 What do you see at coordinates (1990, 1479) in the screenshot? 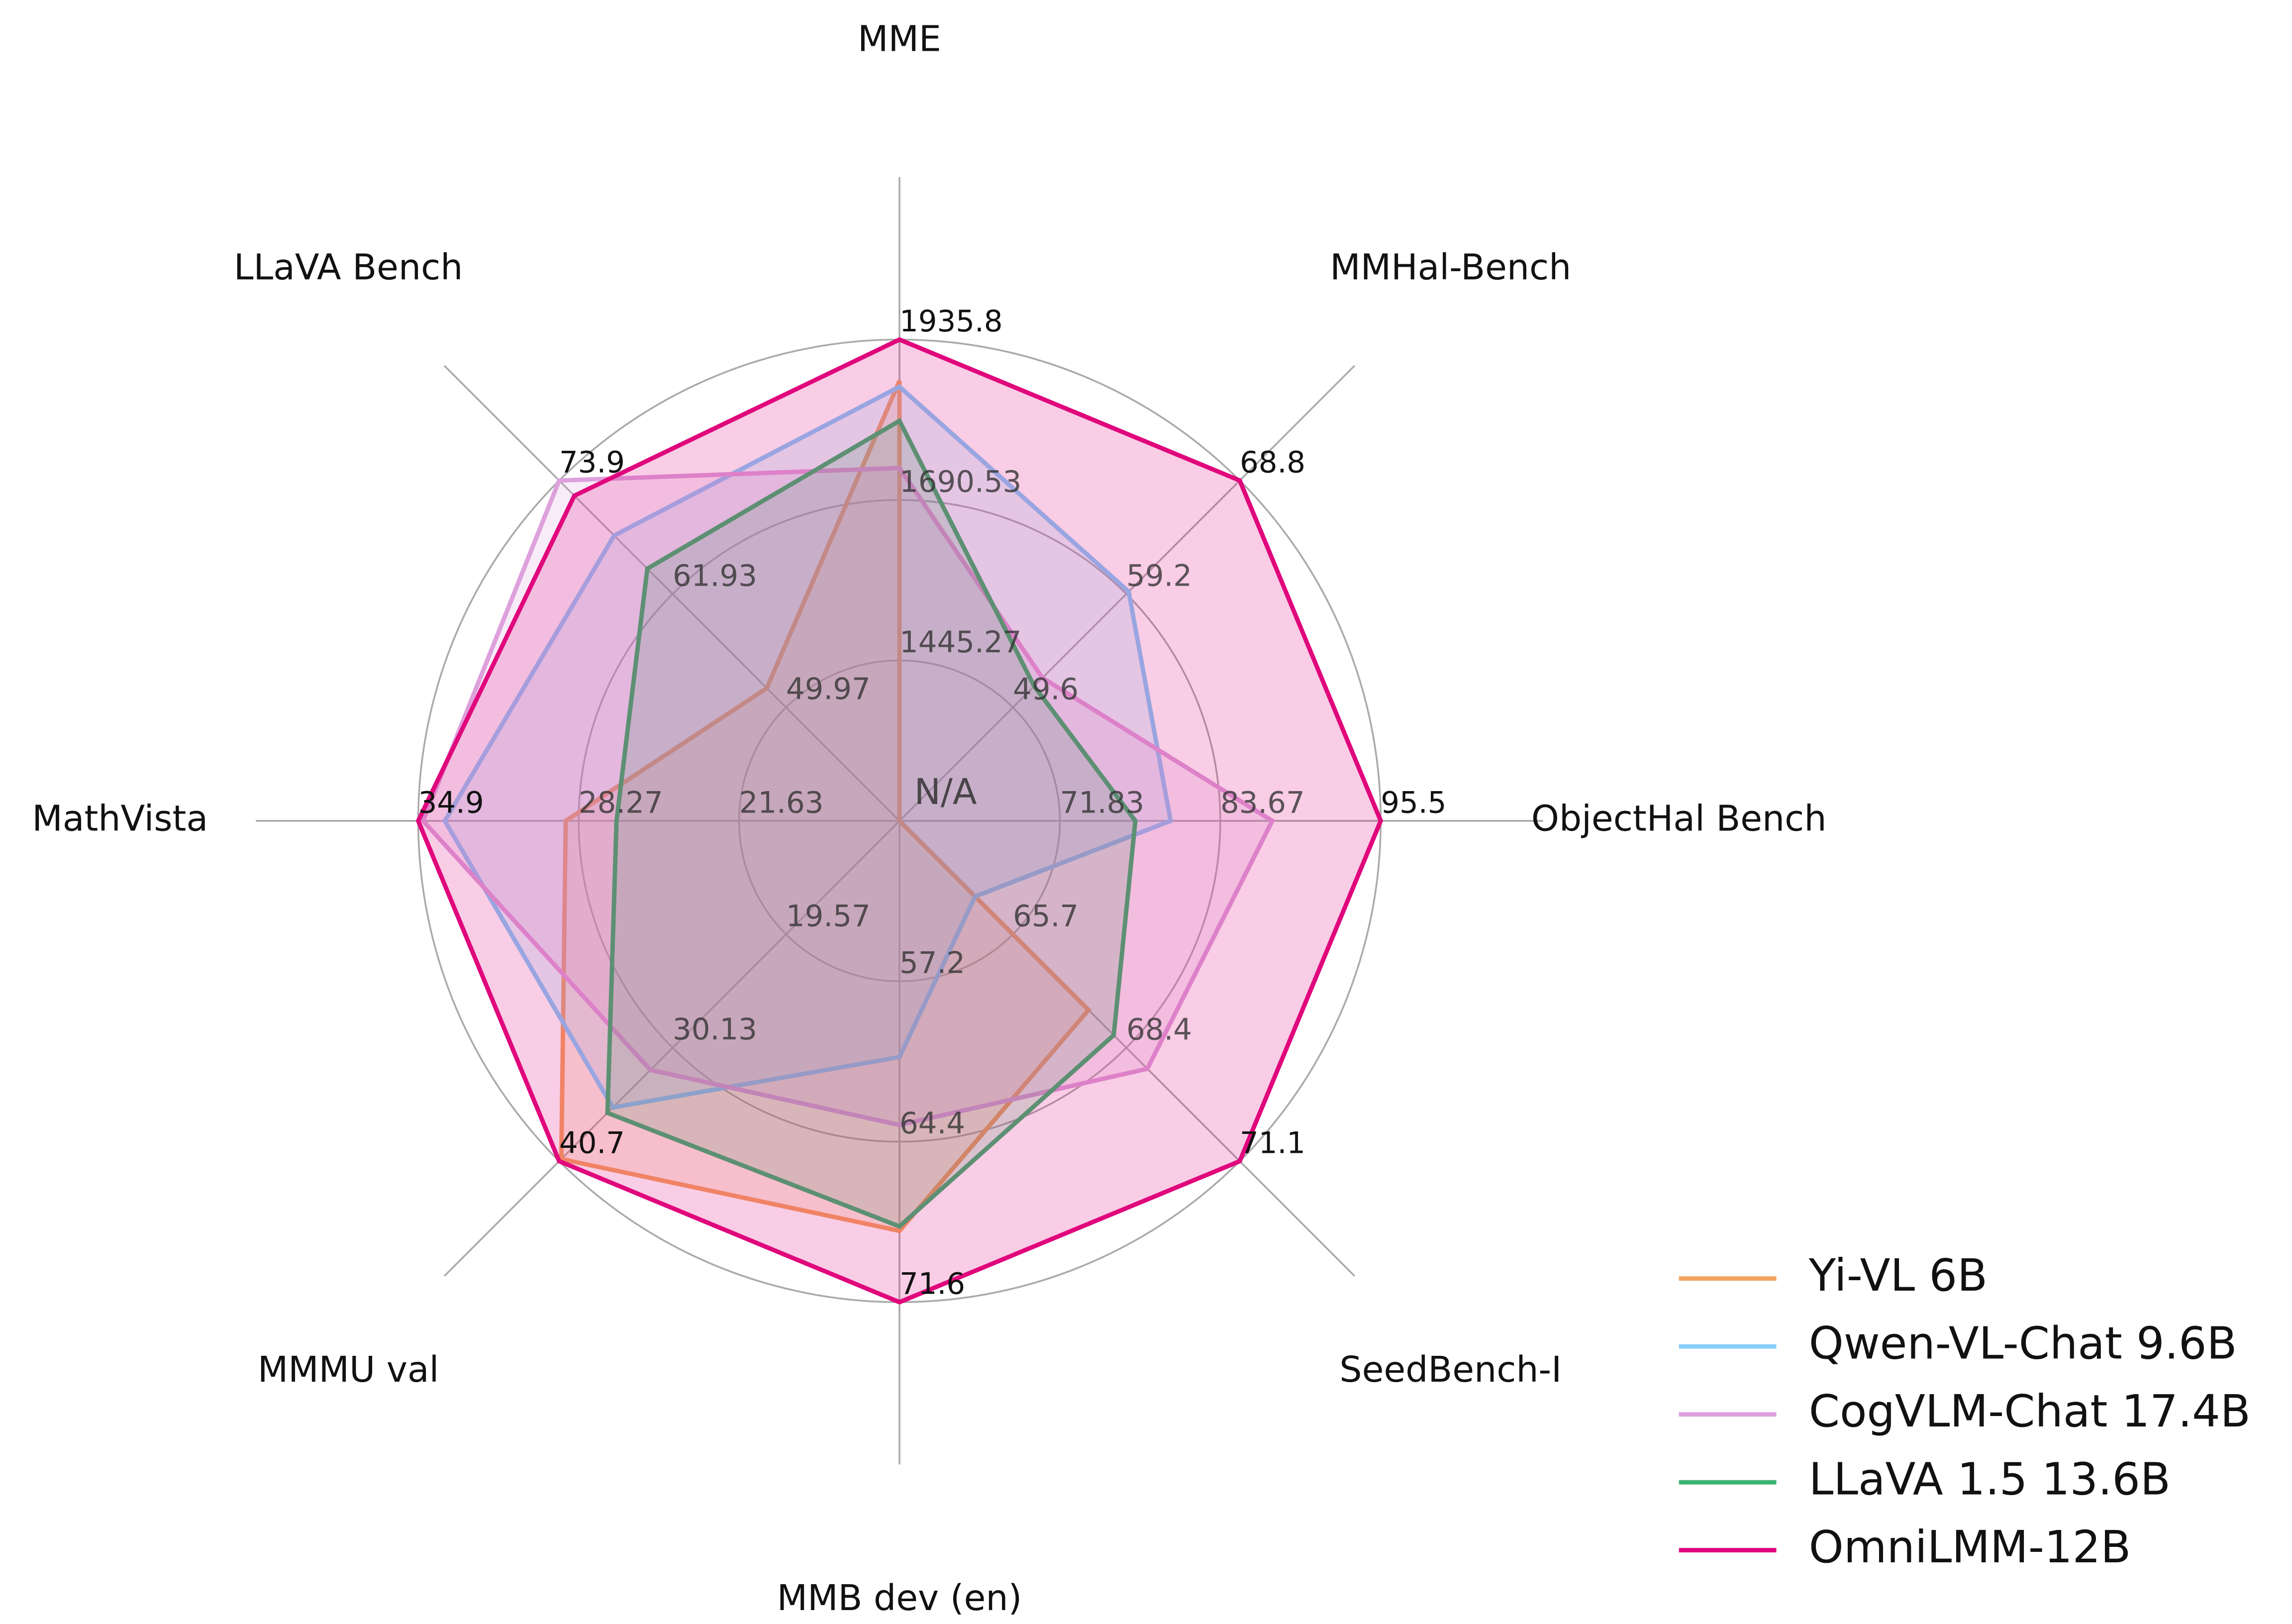
I see `legend-label: LLaVA 1.5 13.6B` at bounding box center [1990, 1479].